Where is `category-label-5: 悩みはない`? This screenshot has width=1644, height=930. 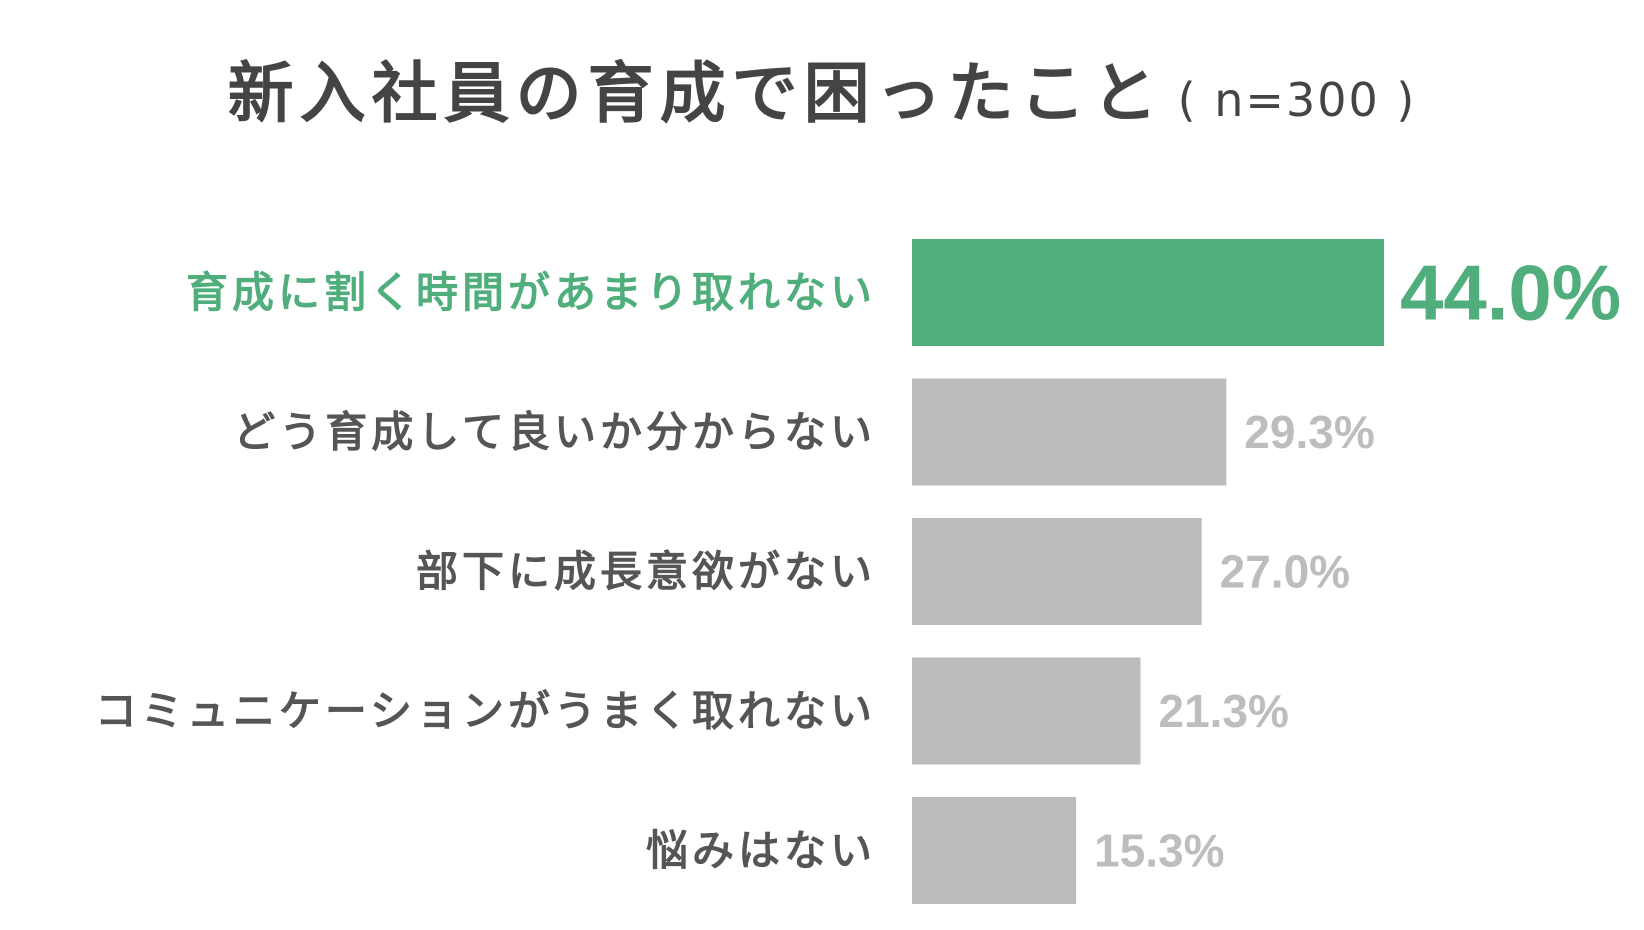 category-label-5: 悩みはない is located at coordinates (761, 850).